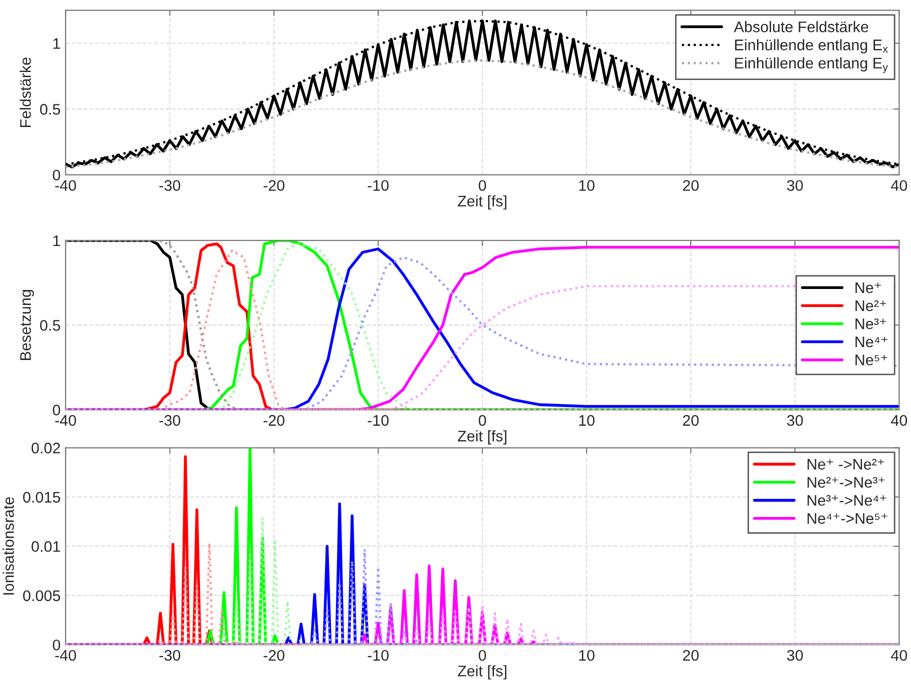 This screenshot has width=911, height=691. Describe the element at coordinates (811, 65) in the screenshot. I see `legend-label: Einhüllende entlang E$_{y}$` at that location.